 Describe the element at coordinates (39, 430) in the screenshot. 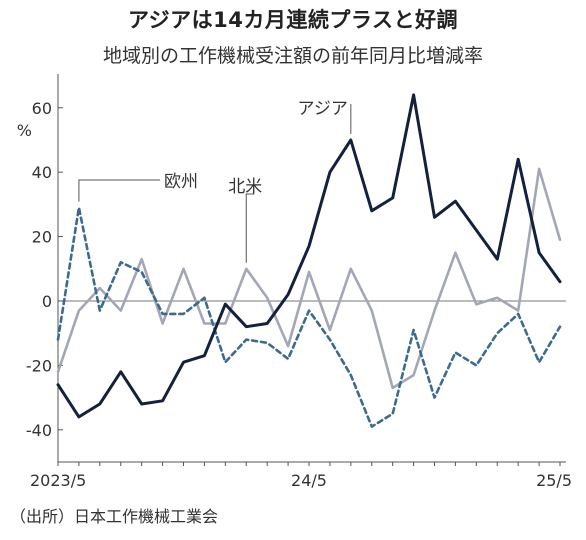

I see `y-tick-label: -40` at that location.